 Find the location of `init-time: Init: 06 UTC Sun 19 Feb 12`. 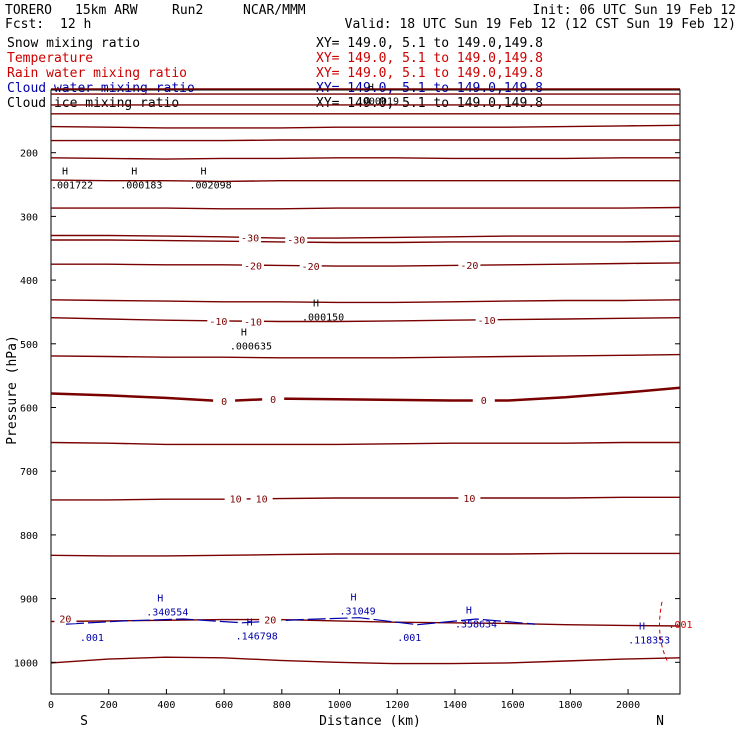

init-time: Init: 06 UTC Sun 19 Feb 12 is located at coordinates (635, 10).